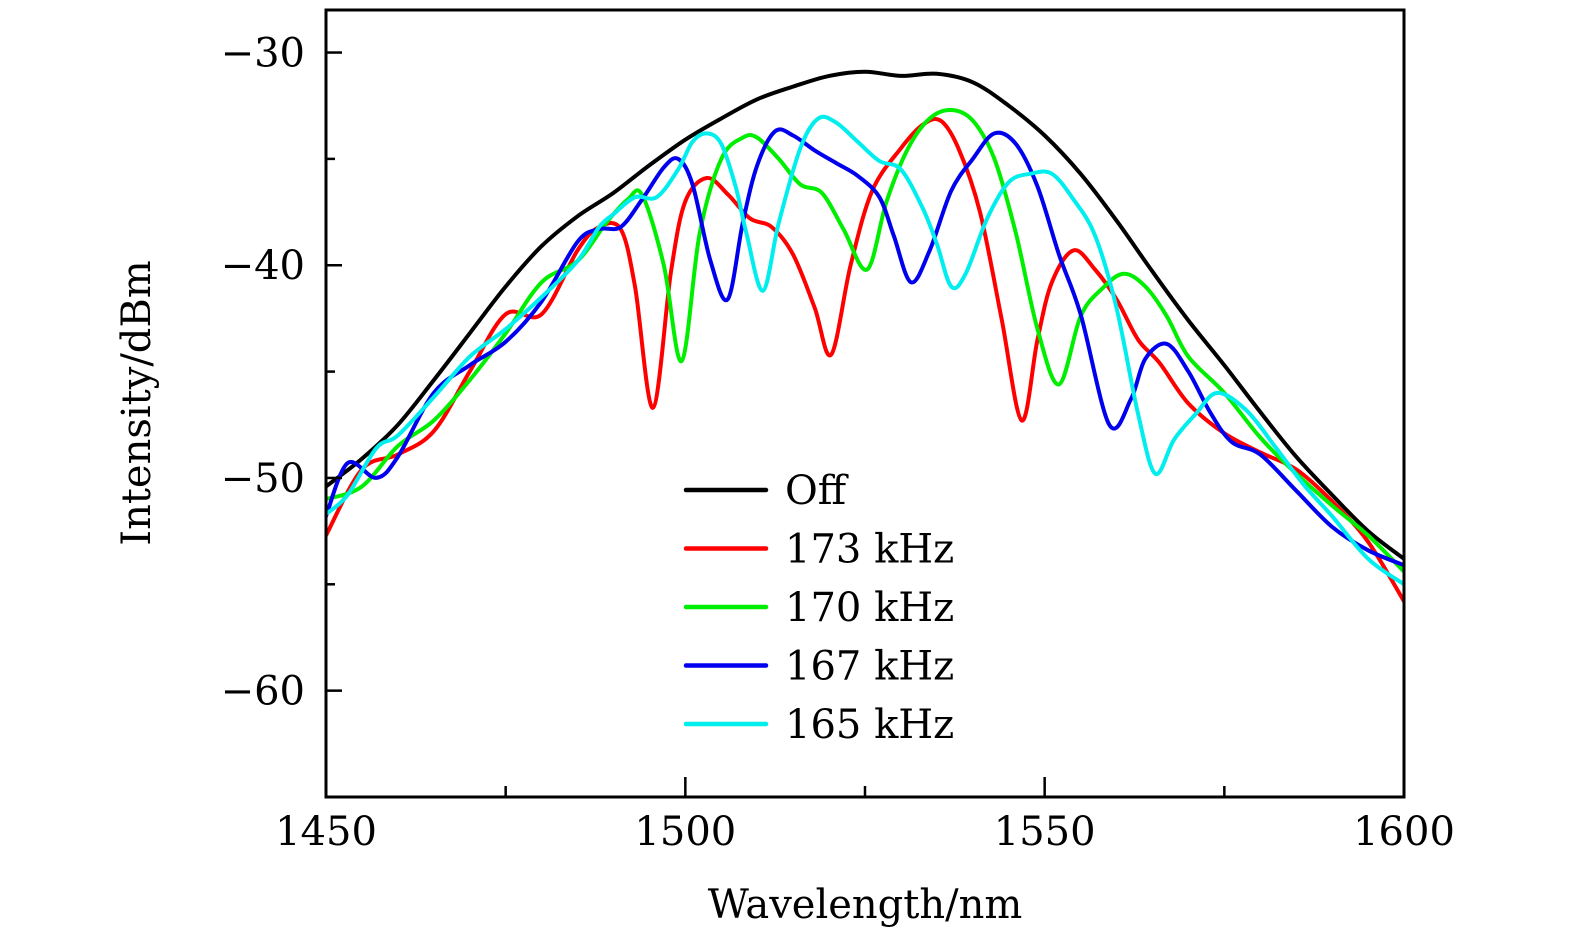  I want to click on y-tick-label: −50, so click(263, 479).